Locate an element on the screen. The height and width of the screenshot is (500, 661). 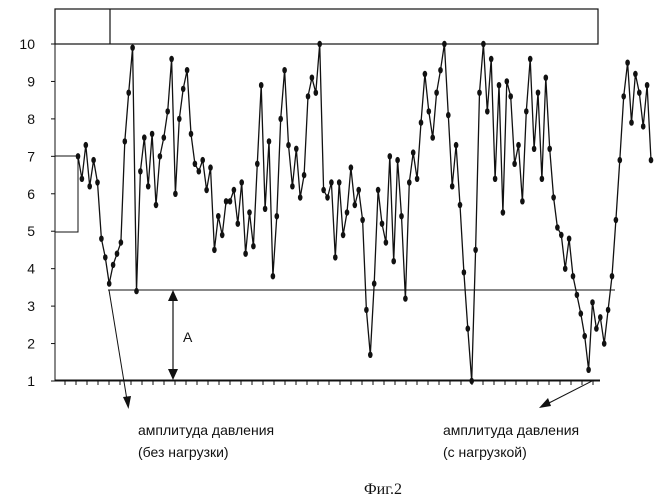
load-label-line1: амплитуда давления is located at coordinates (511, 430).